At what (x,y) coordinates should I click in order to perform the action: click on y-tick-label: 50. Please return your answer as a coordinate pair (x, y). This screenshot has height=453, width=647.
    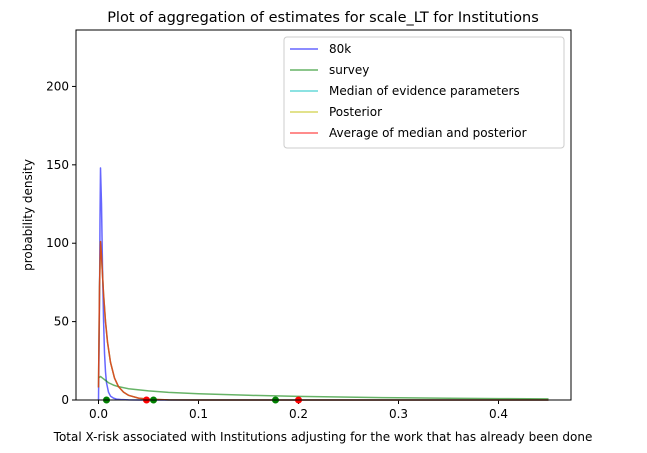
    Looking at the image, I should click on (61, 322).